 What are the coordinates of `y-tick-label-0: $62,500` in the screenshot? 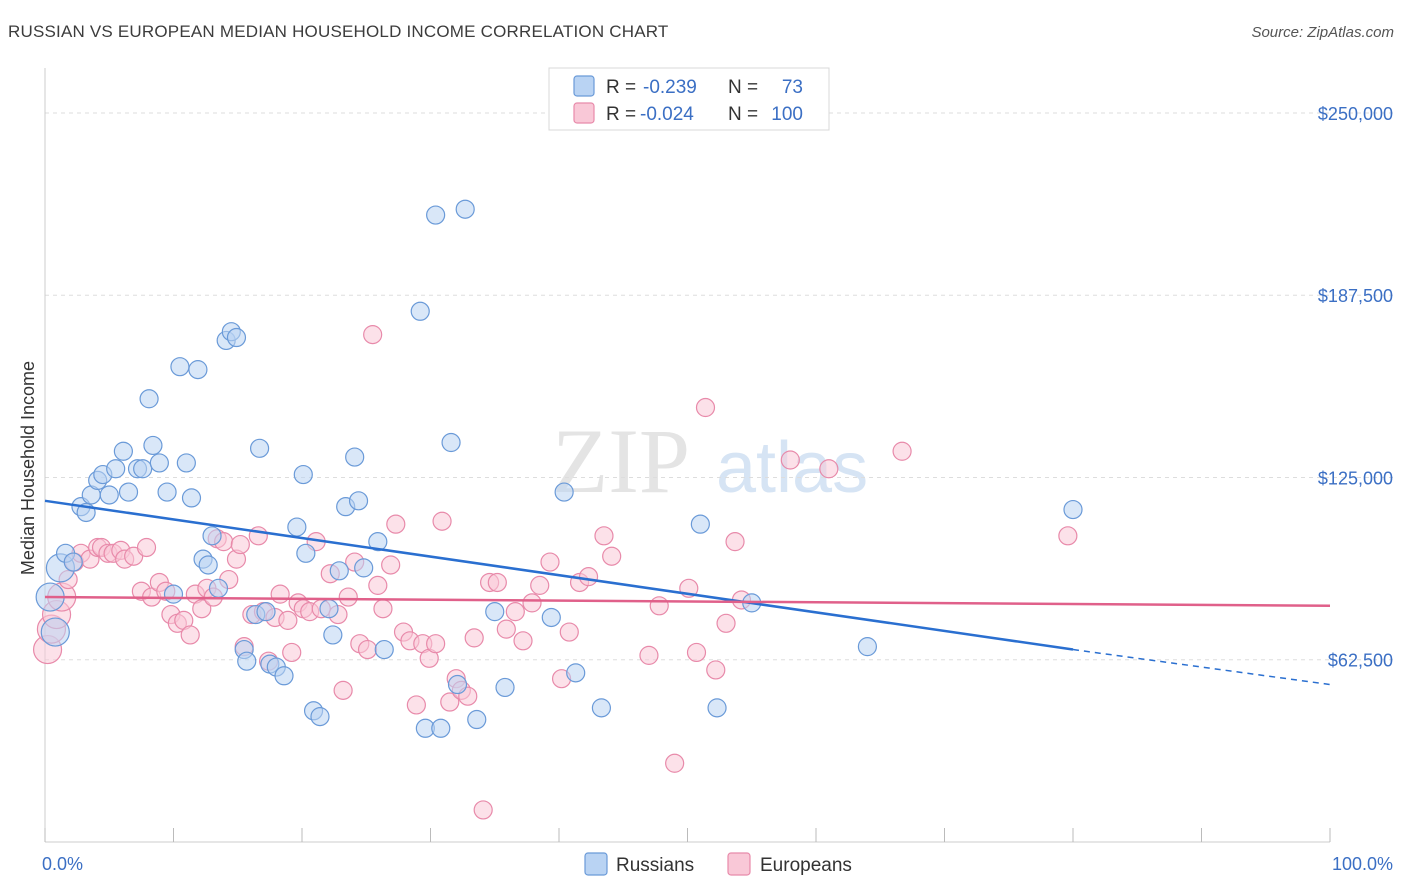 It's located at (1360, 661).